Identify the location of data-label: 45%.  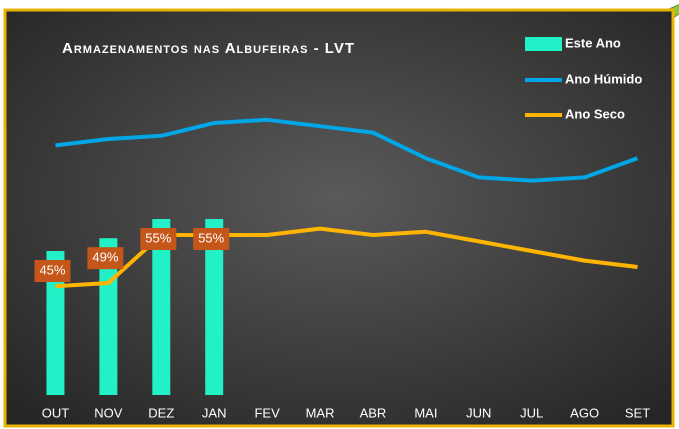
(52, 269).